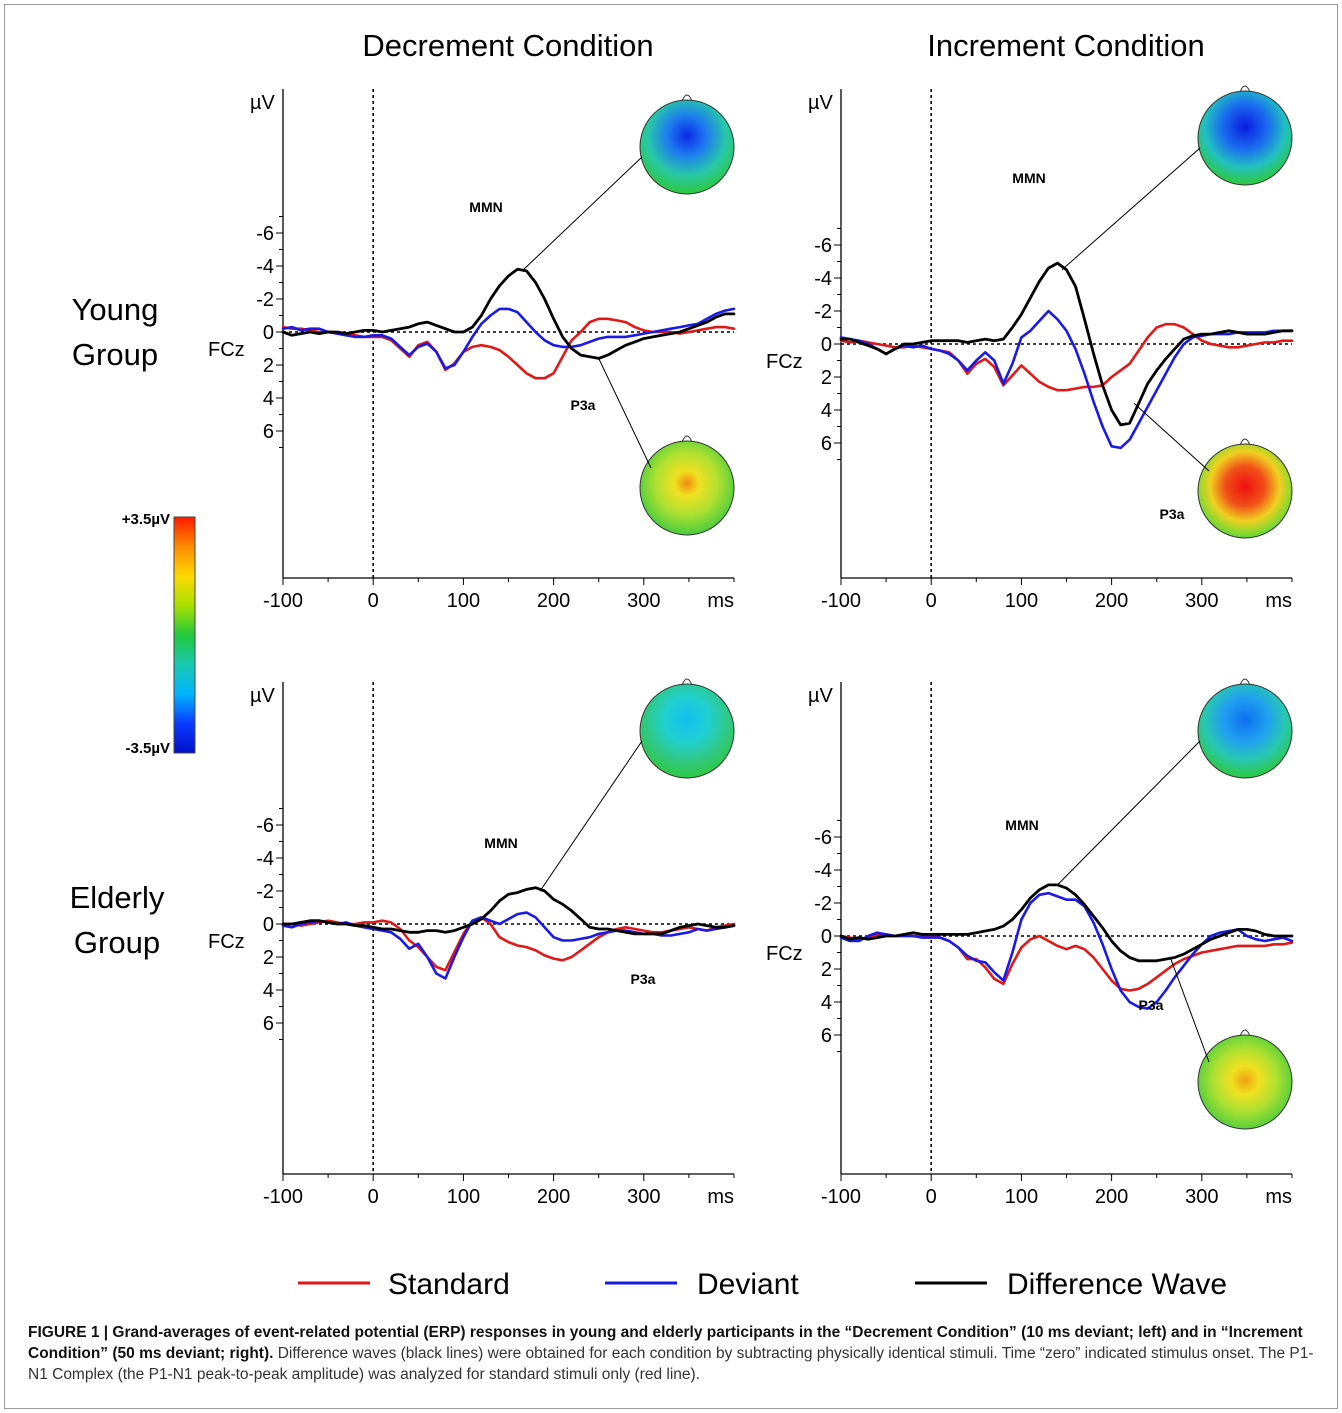 Image resolution: width=1342 pixels, height=1413 pixels. I want to click on erp-panel-0: -6 -4 -2 0 2 4 6 -100 0 100 200 300 µV ms FCz MMN P3a, so click(472, 350).